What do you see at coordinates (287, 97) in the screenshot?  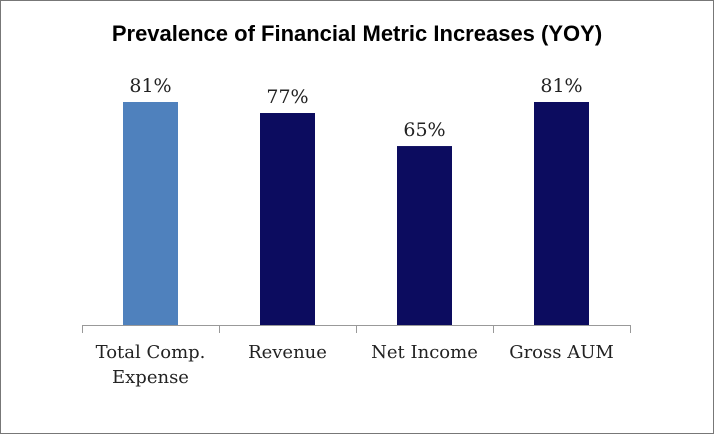 I see `value-label: 77%` at bounding box center [287, 97].